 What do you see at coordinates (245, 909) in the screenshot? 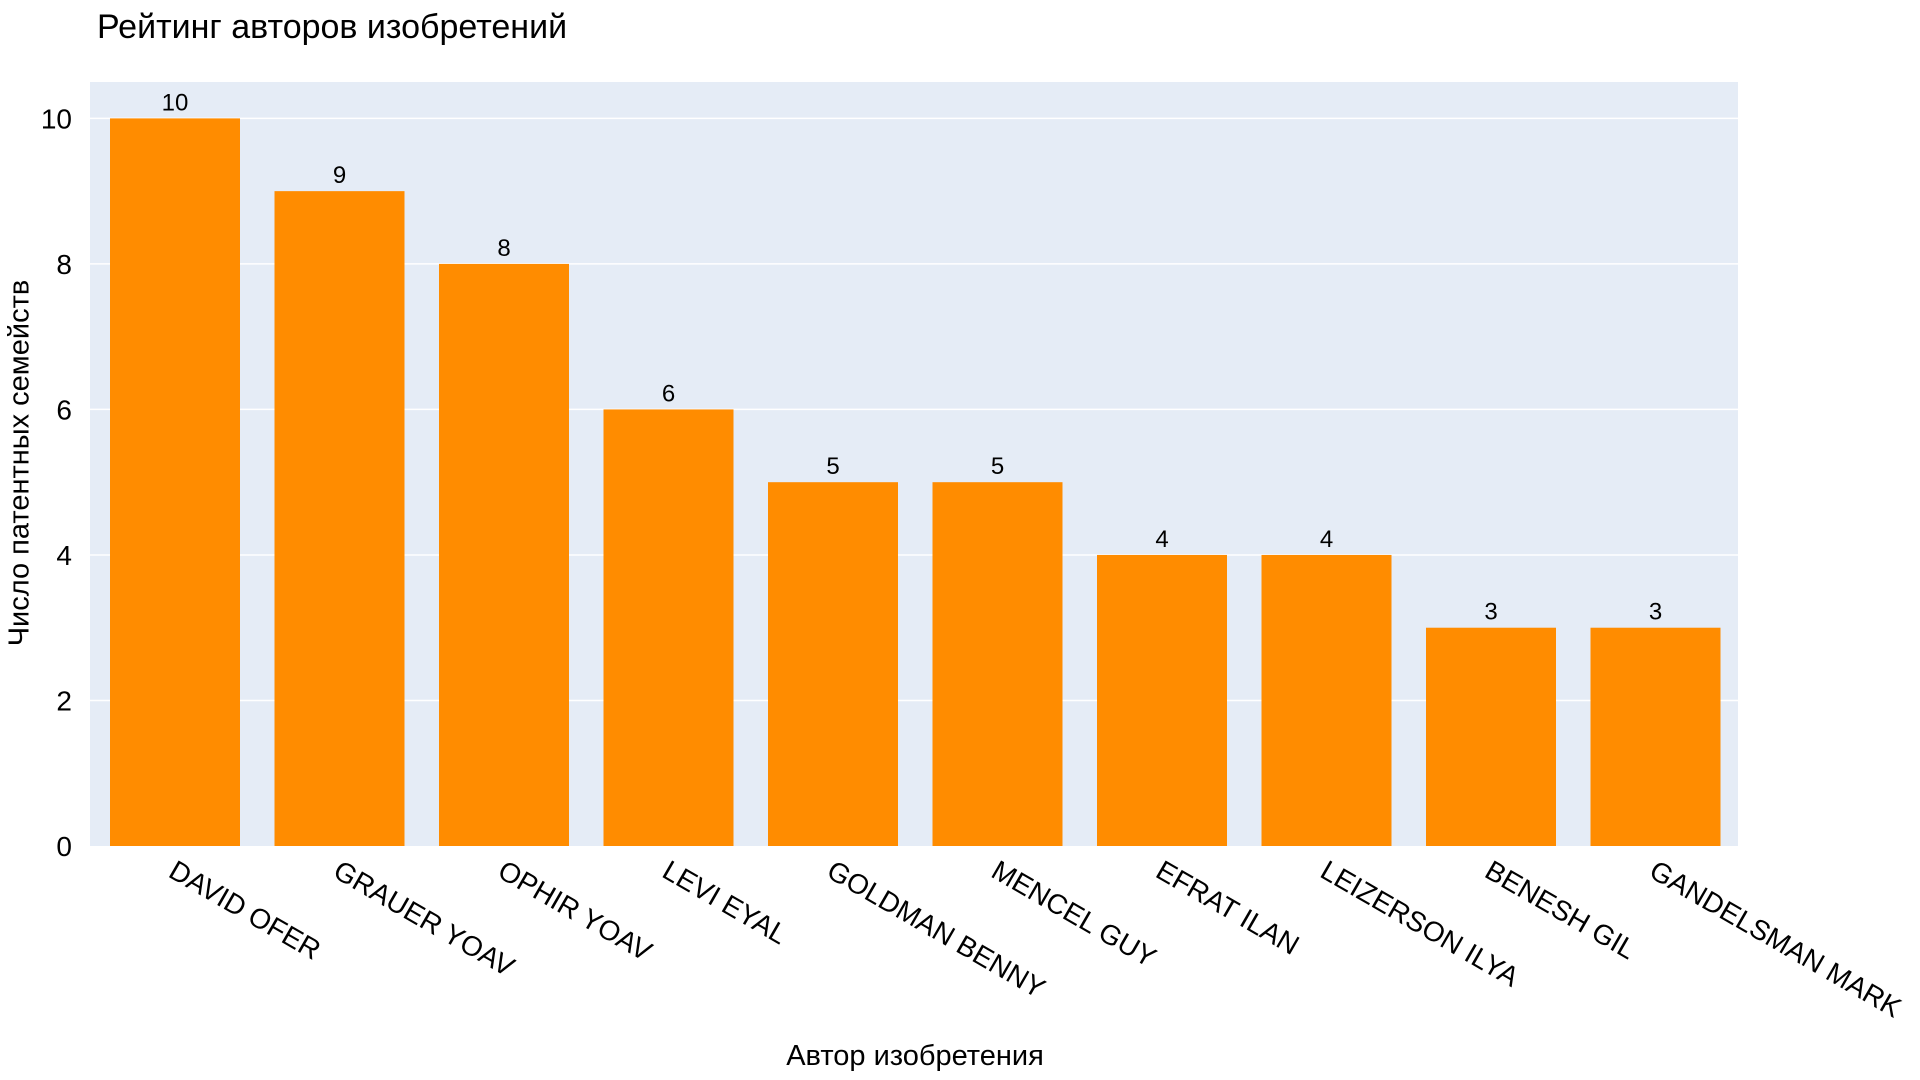
I see `x-tick-label: DAVID OFER` at bounding box center [245, 909].